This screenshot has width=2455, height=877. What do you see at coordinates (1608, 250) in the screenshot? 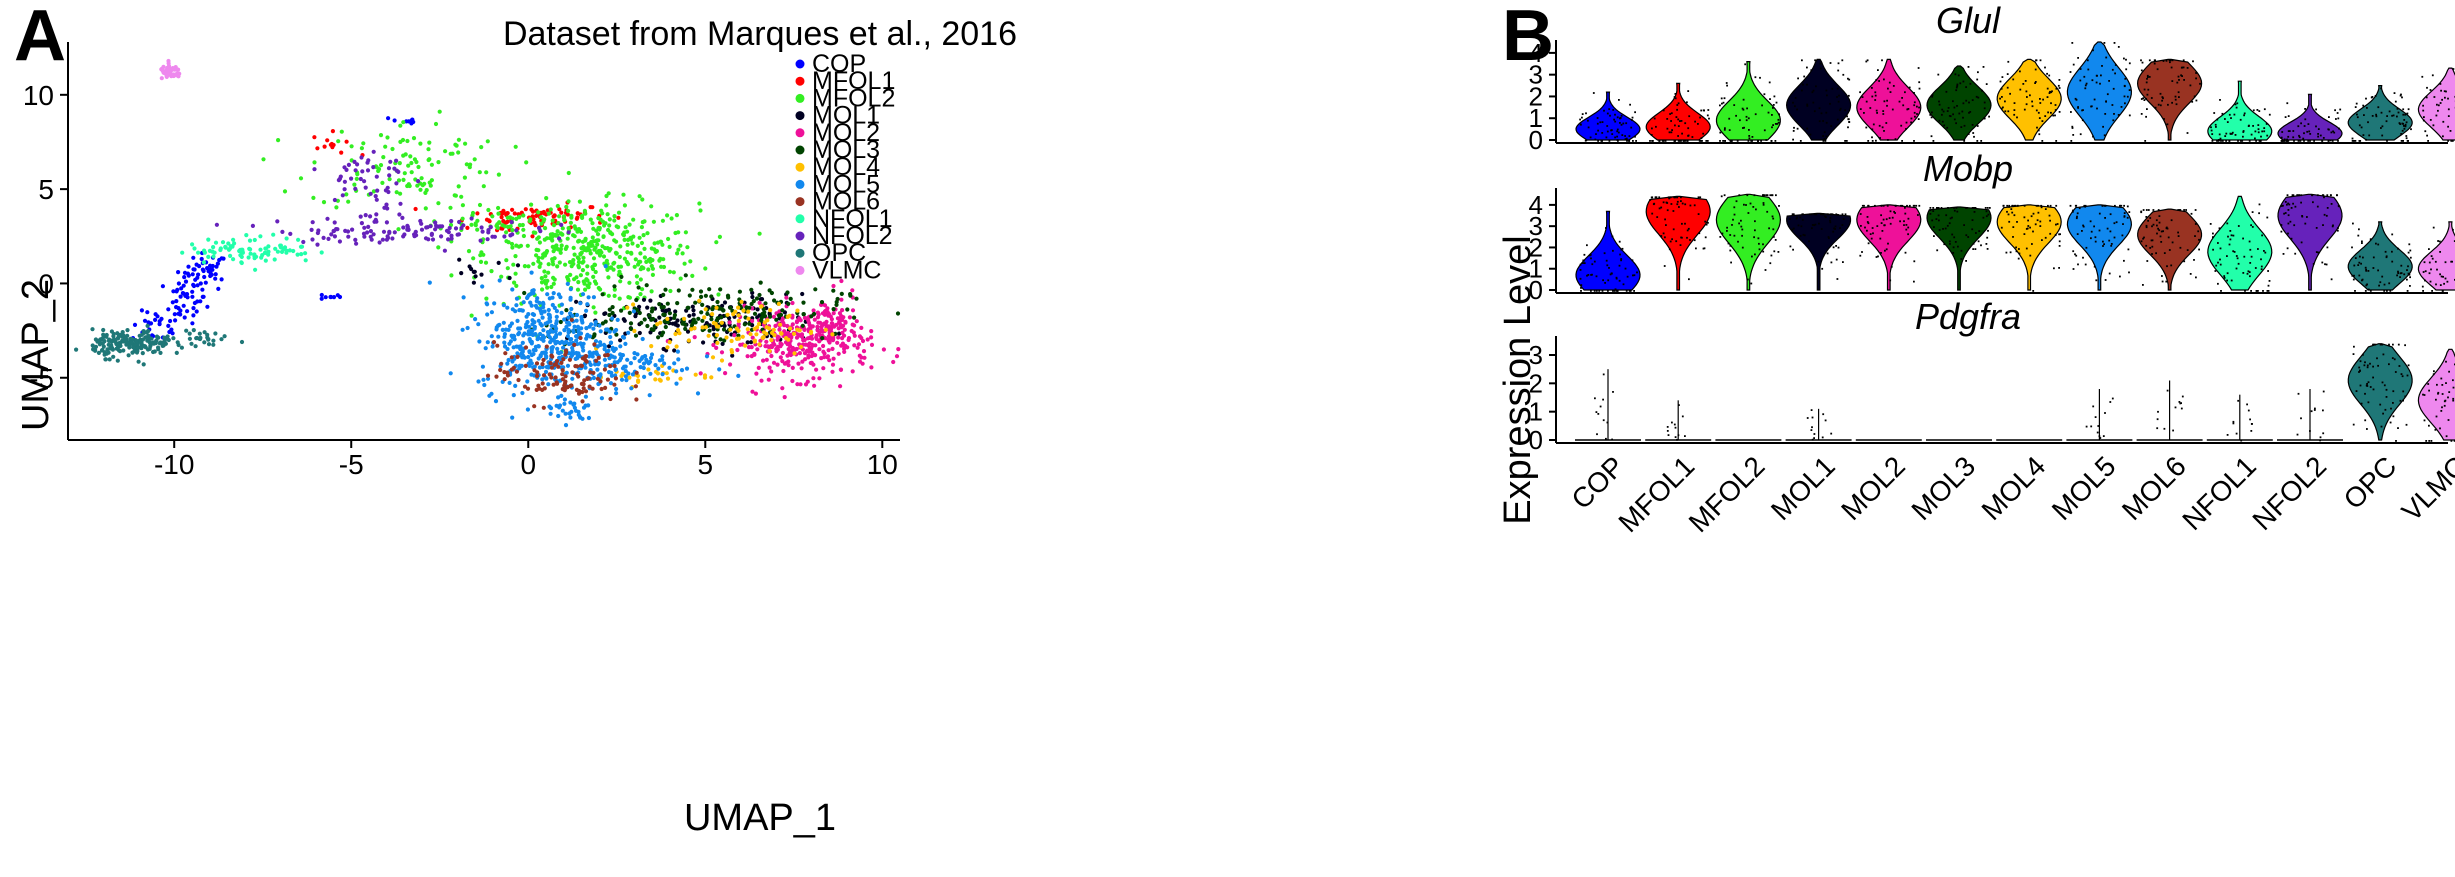
I see `violin-shape` at bounding box center [1608, 250].